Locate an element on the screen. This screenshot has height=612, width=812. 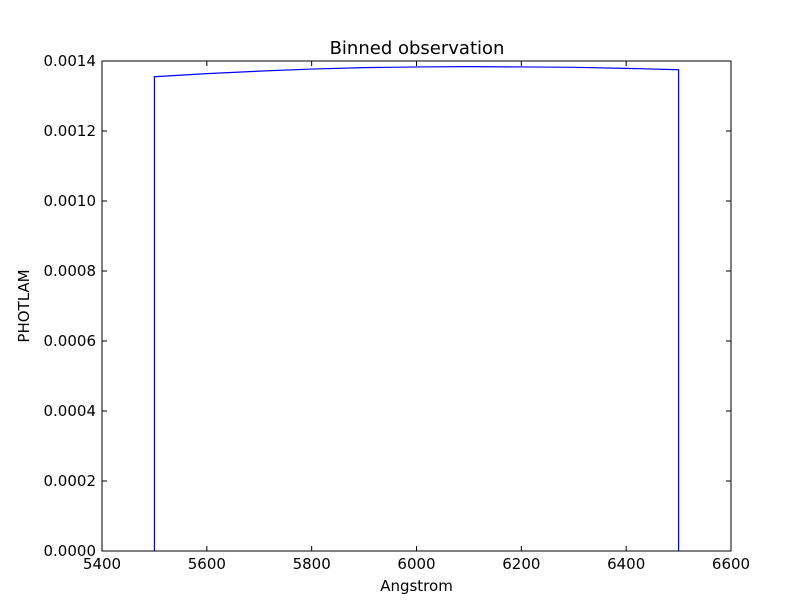
chart-title: Binned observation is located at coordinates (417, 48).